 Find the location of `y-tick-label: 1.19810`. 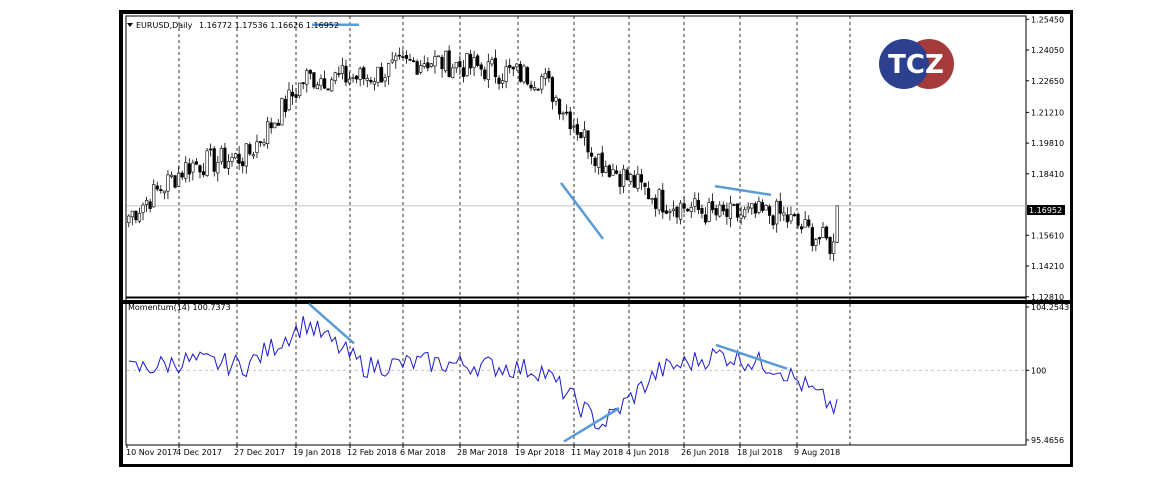

y-tick-label: 1.19810 is located at coordinates (1047, 143).